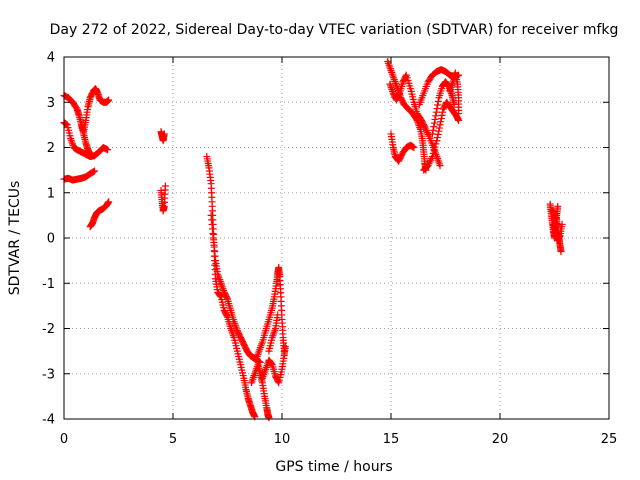 The image size is (640, 480). I want to click on y-axis-label: SDTVAR / TECUs, so click(15, 238).